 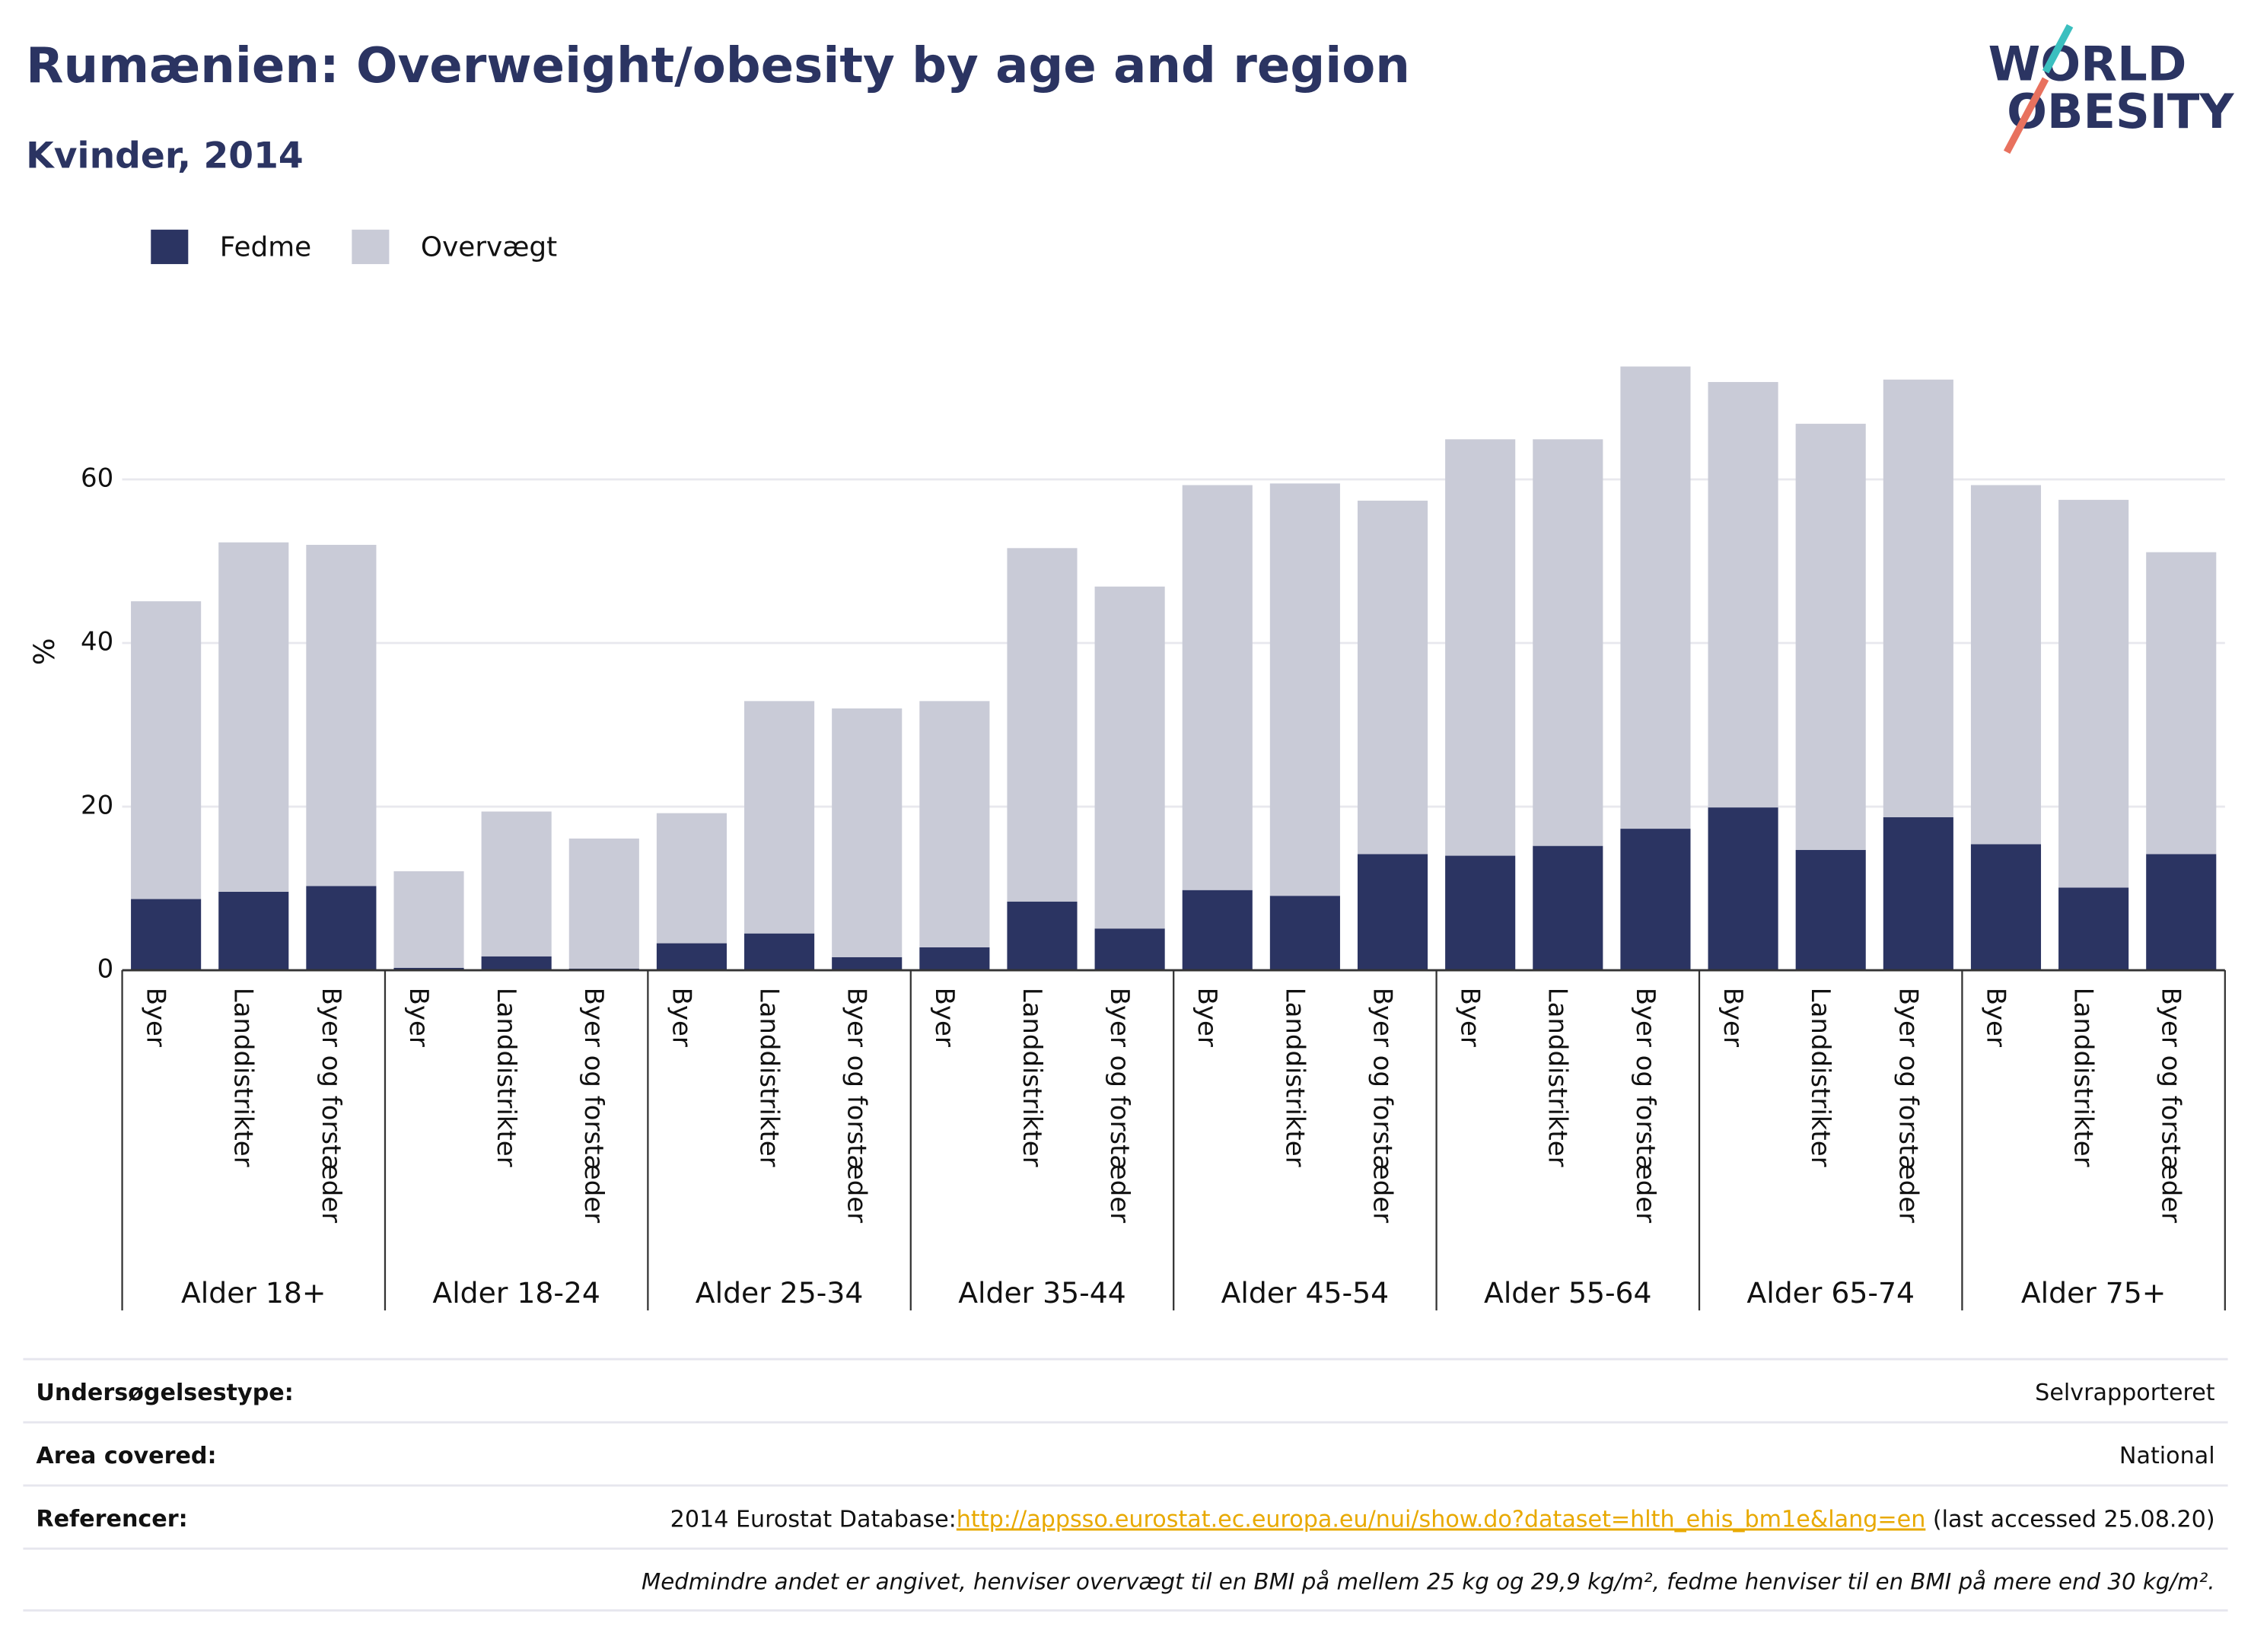 What do you see at coordinates (2094, 1293) in the screenshot?
I see `group-label: Alder 75+` at bounding box center [2094, 1293].